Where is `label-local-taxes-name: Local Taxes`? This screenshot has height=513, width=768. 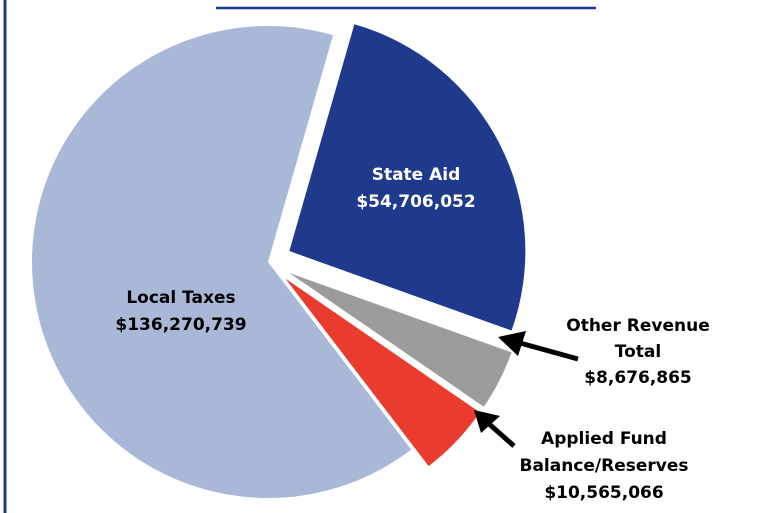 label-local-taxes-name: Local Taxes is located at coordinates (180, 298).